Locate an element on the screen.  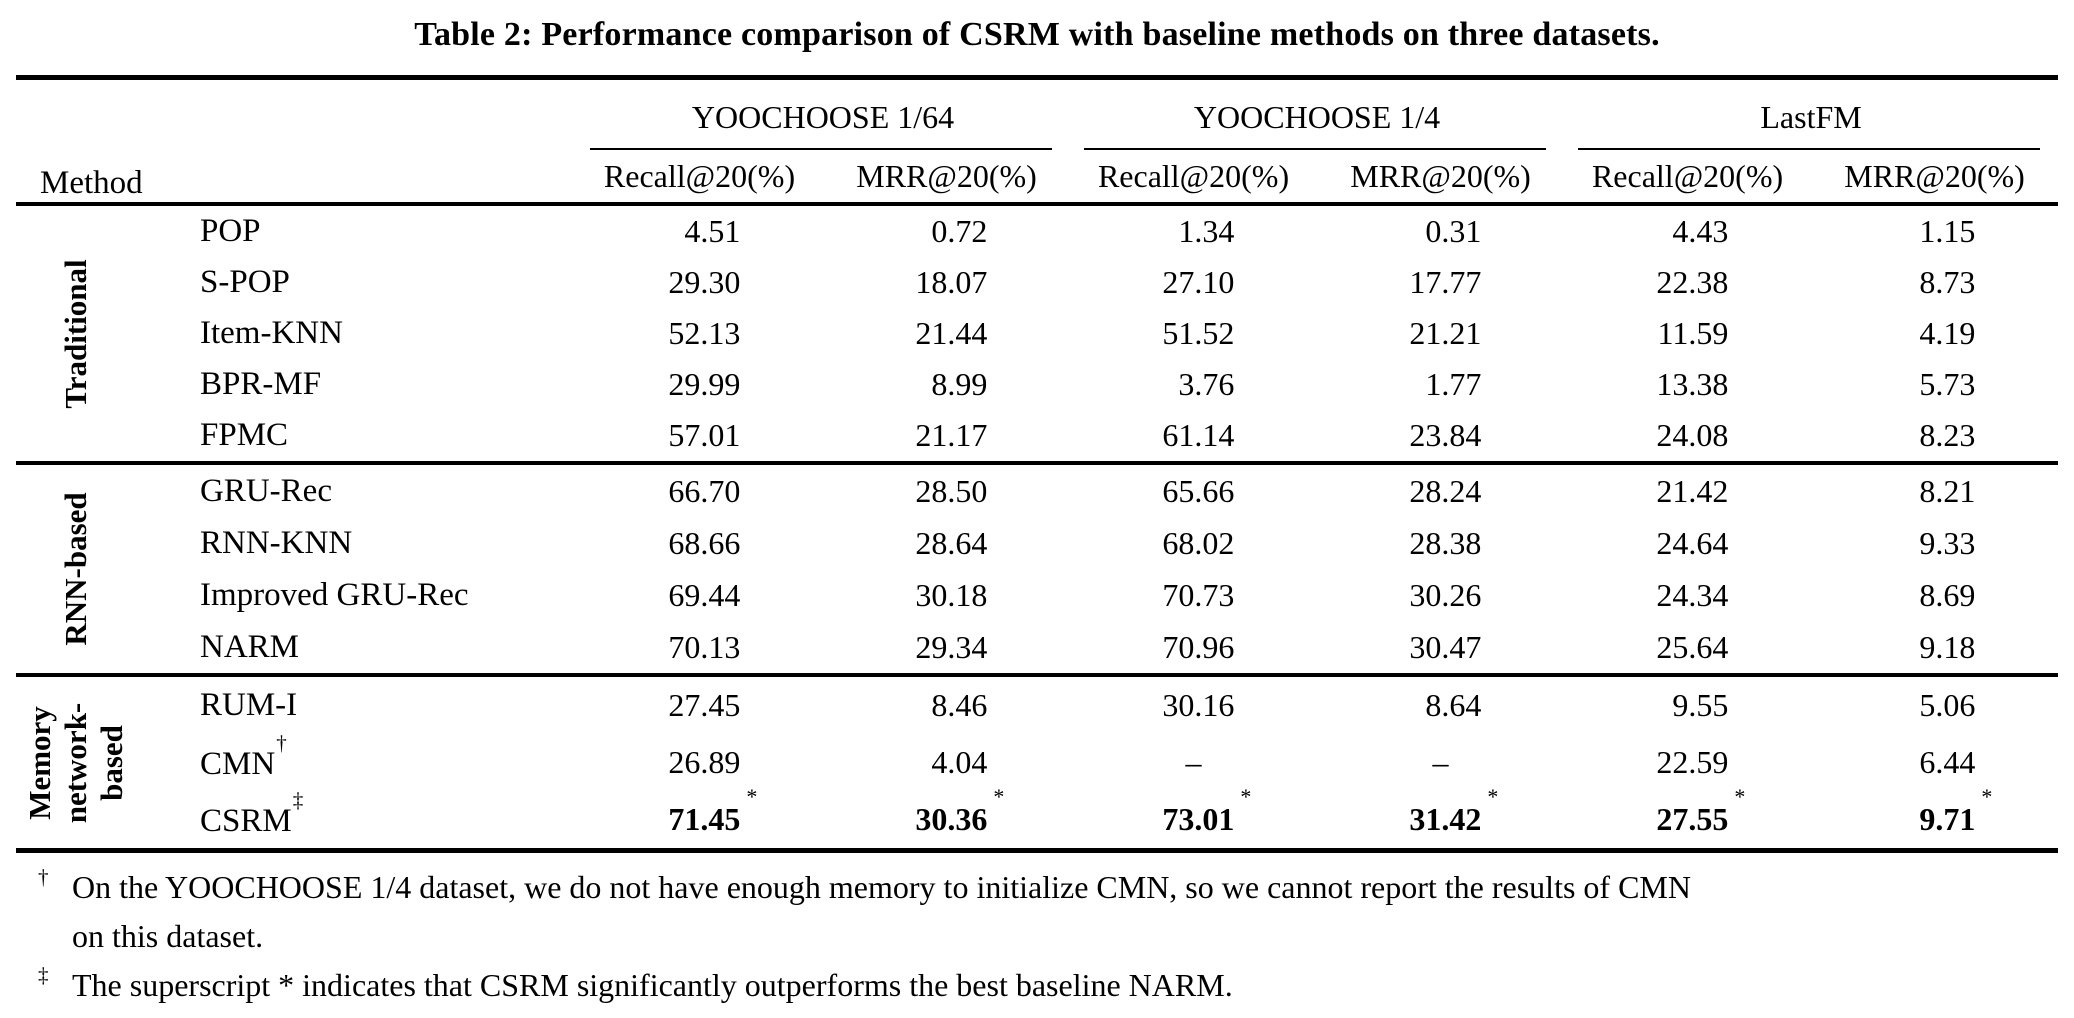
section-label-text: RNN-based is located at coordinates (75, 569).